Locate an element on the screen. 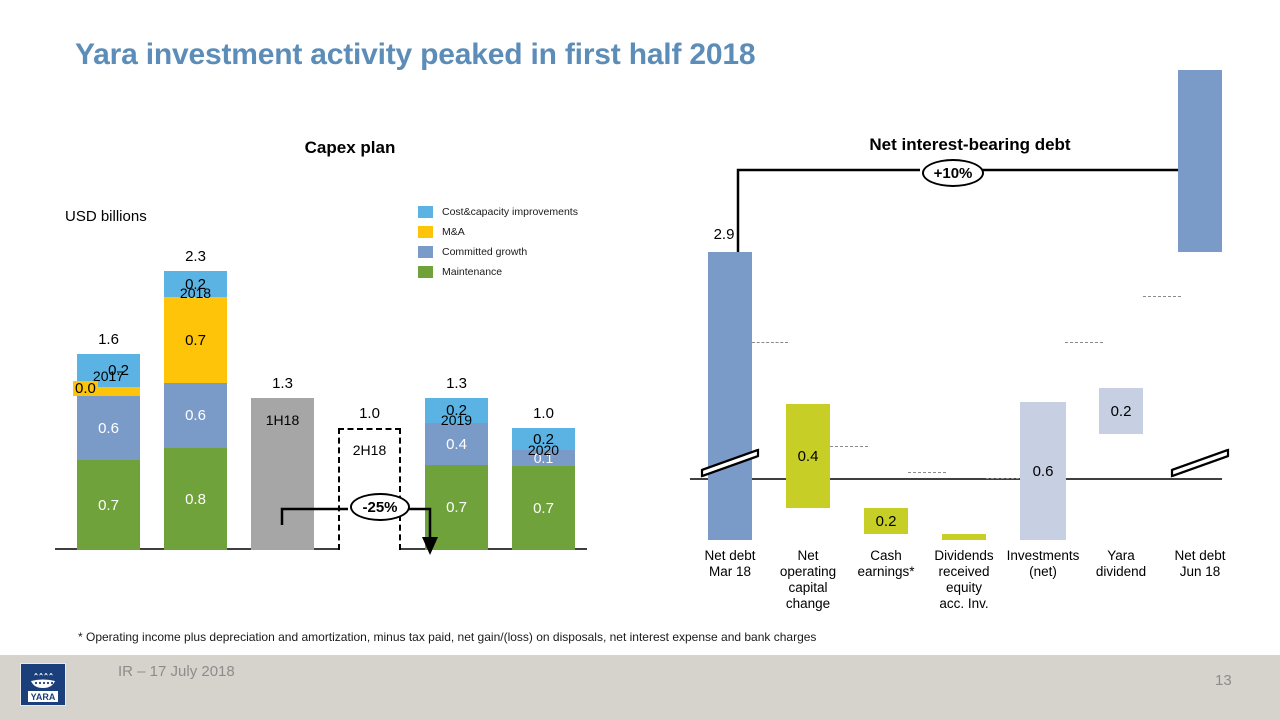  waterfall-bar-cash-earnings-value: 0.2 is located at coordinates (886, 521).